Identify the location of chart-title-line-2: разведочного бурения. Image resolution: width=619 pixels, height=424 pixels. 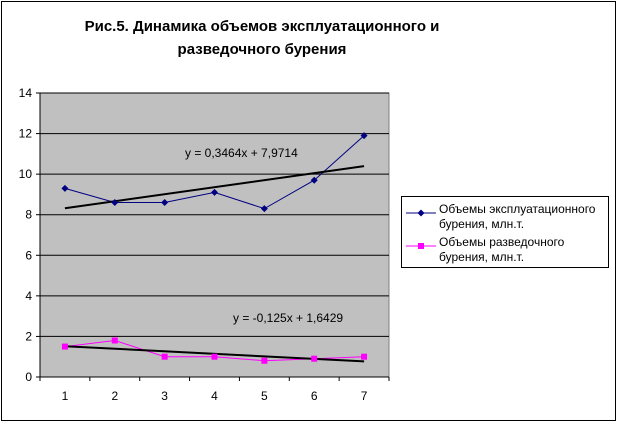
(262, 49).